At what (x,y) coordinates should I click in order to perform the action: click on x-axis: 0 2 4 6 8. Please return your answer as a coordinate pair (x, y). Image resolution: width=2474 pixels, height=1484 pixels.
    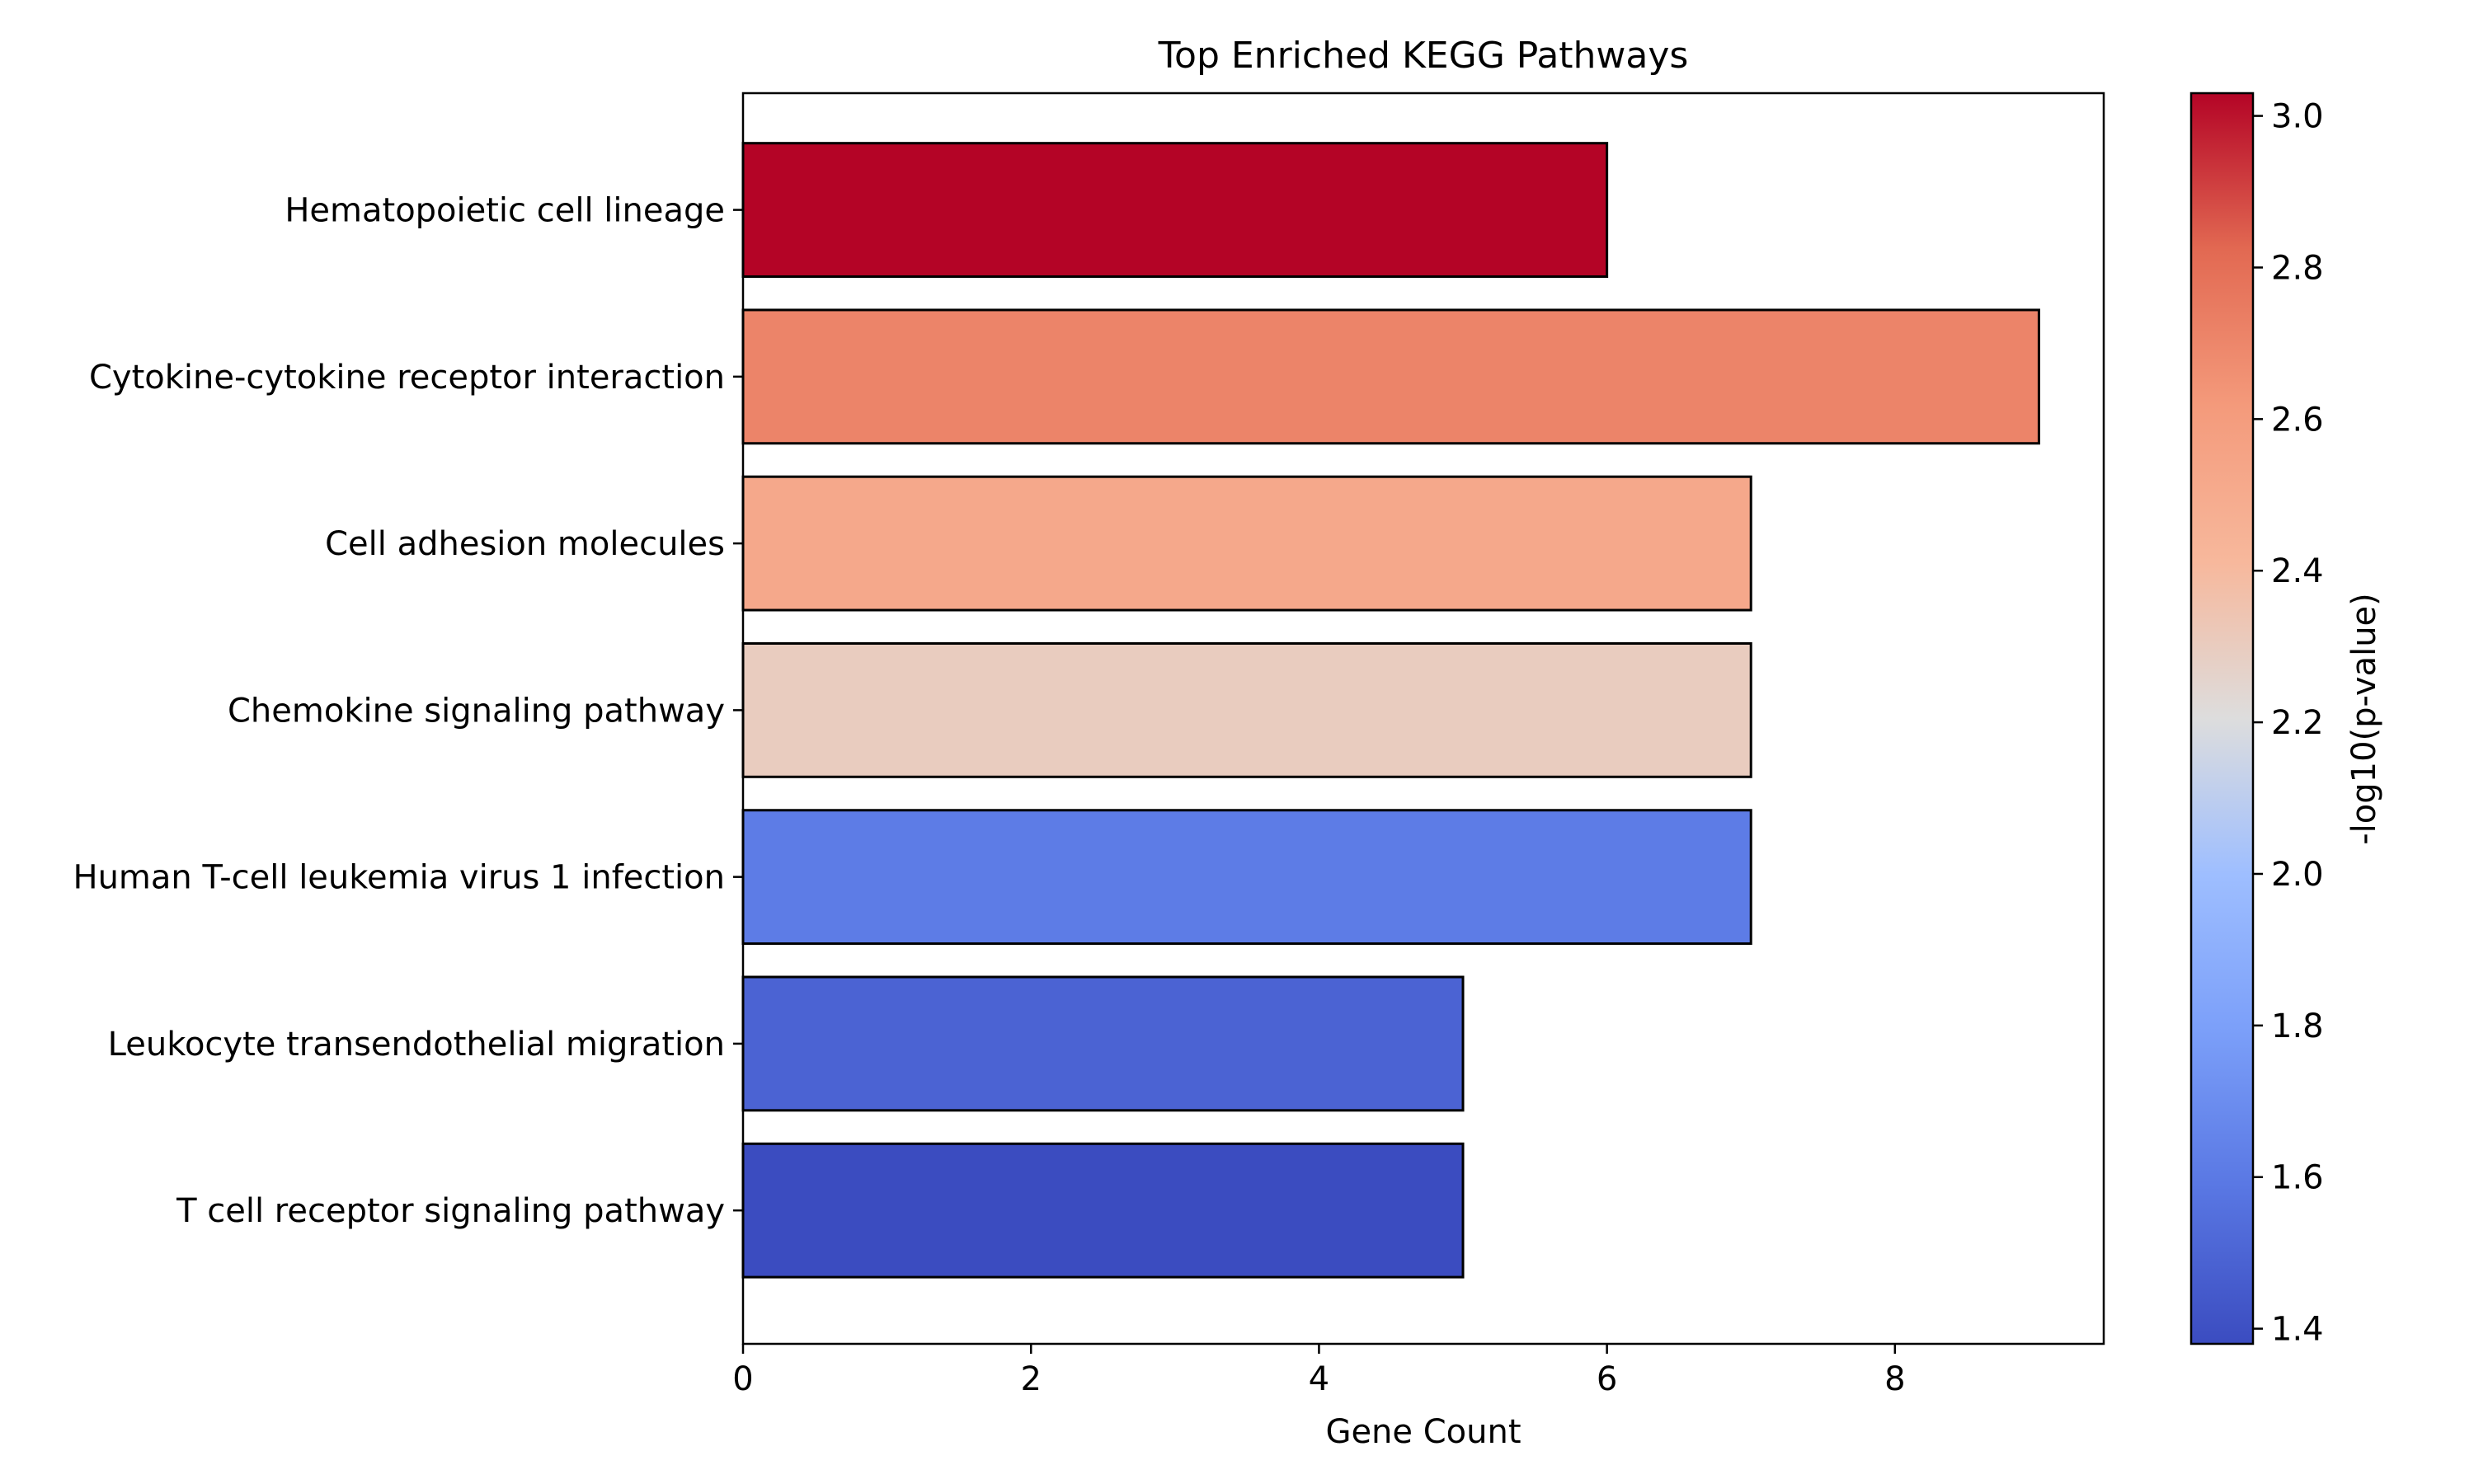
    Looking at the image, I should click on (1319, 1371).